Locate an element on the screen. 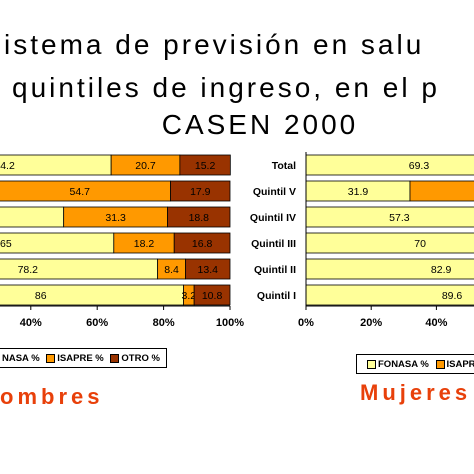 The height and width of the screenshot is (474, 474). legend-right: FONASA % ISAPR is located at coordinates (415, 364).